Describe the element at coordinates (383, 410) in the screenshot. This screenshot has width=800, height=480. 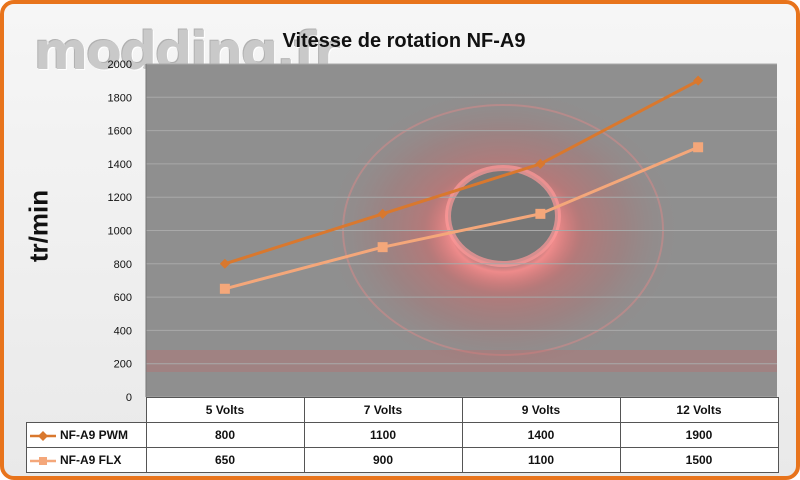
I see `category-label: 7 Volts` at that location.